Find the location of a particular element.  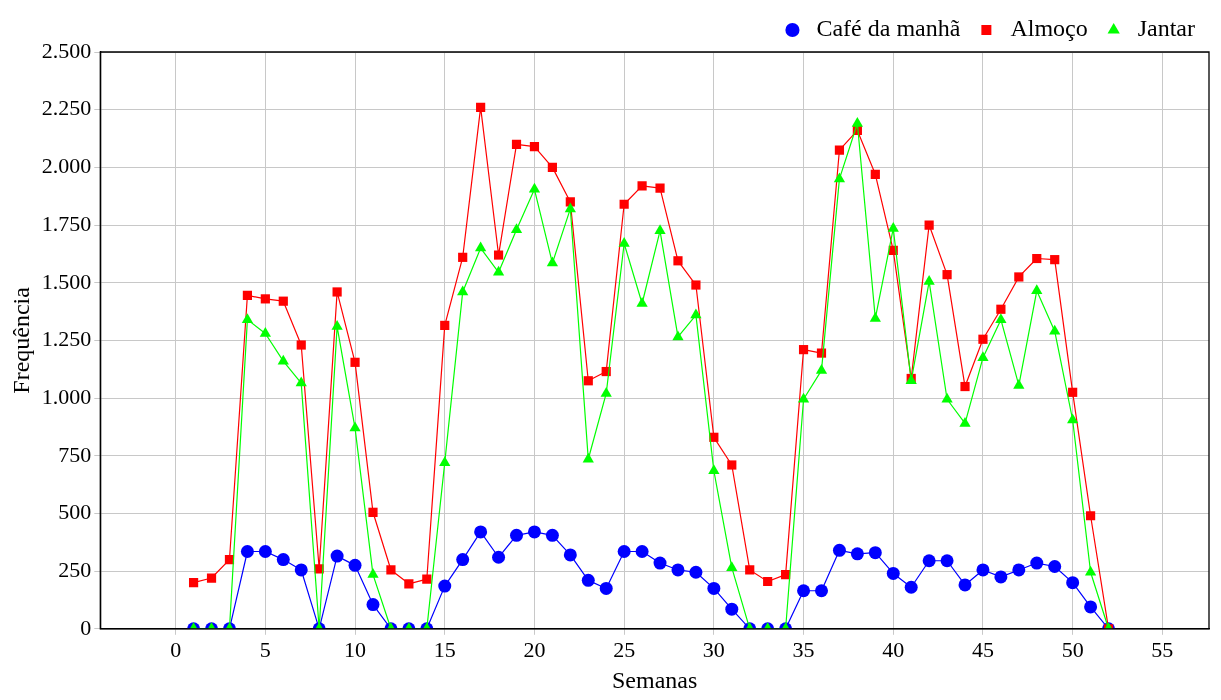

y-tick-label: 1.250 is located at coordinates (66, 339).